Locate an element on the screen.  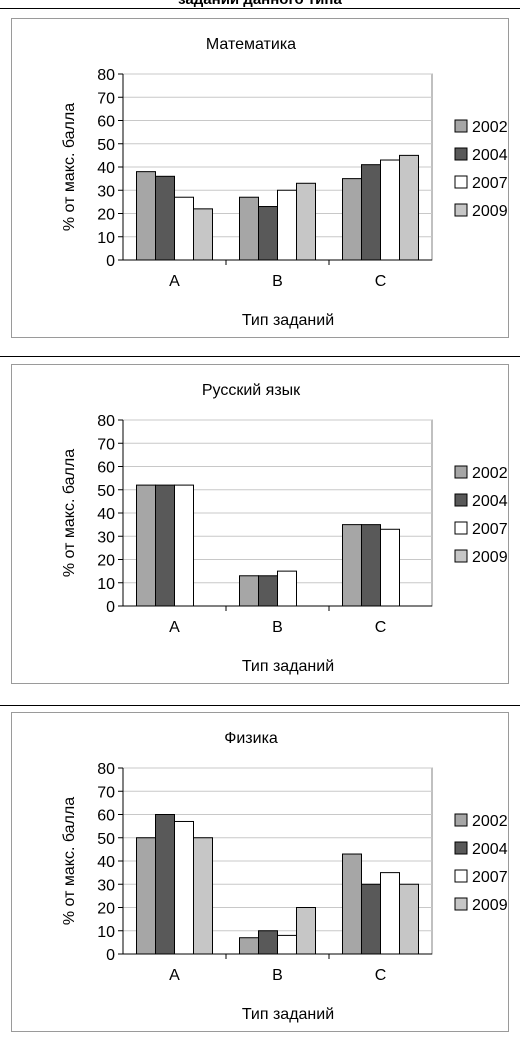
page-header: заданий данного типа is located at coordinates (260, 4).